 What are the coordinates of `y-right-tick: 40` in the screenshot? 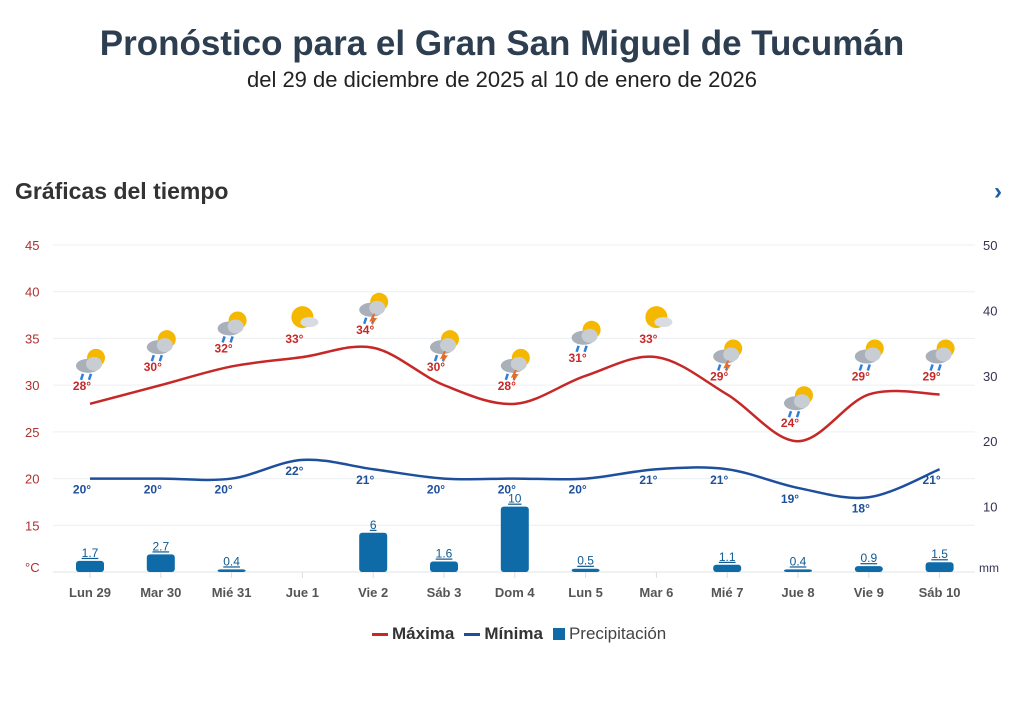 It's located at (990, 310).